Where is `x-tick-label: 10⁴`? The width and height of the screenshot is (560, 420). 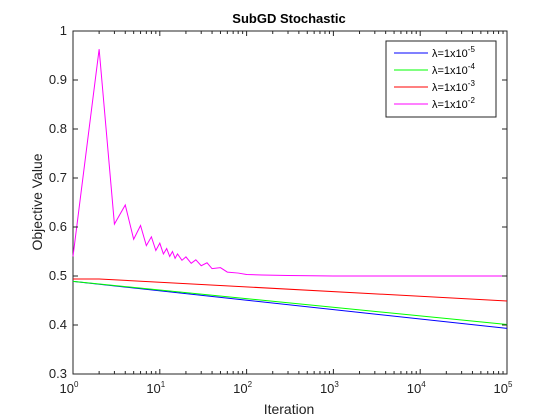 x-tick-label: 10⁴ is located at coordinates (416, 388).